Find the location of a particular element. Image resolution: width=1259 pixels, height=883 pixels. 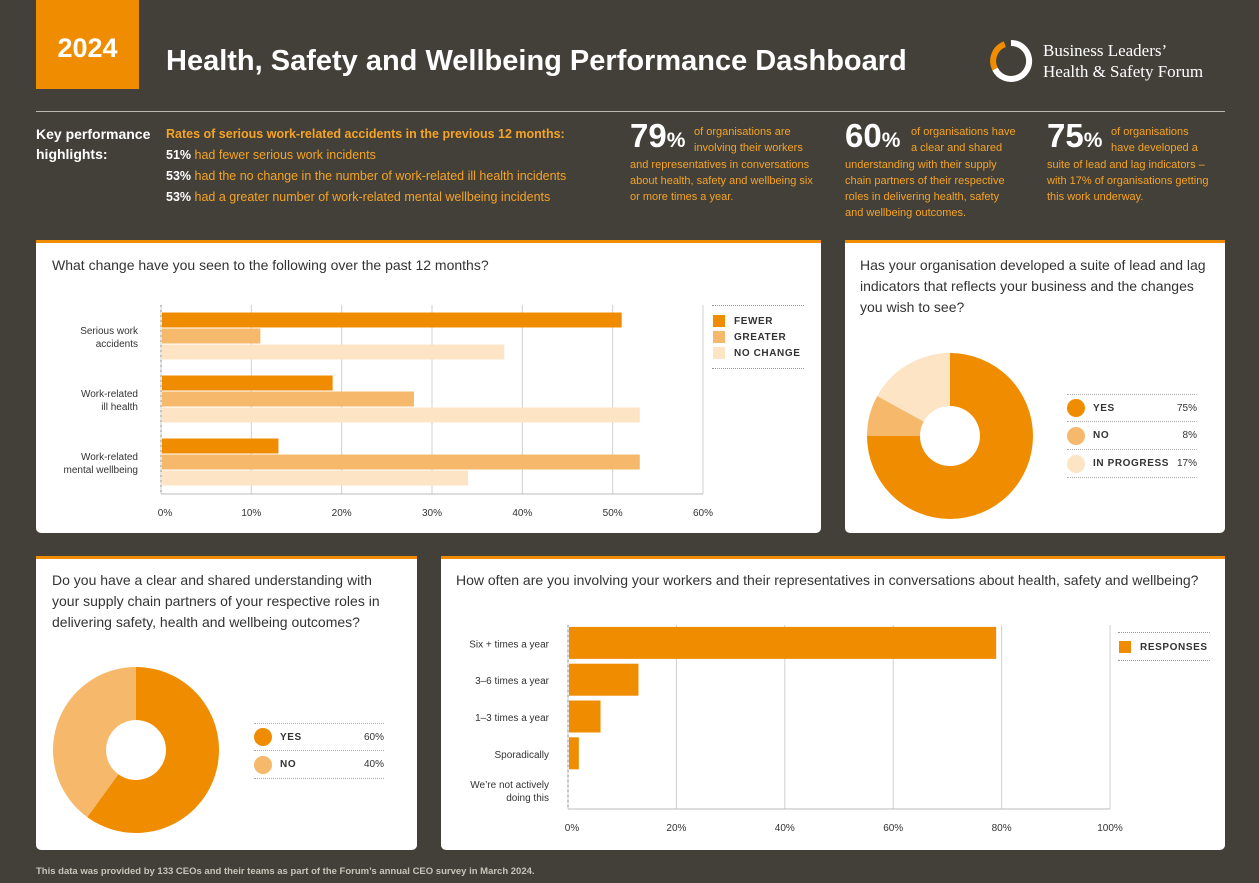

x-tick-label: 80% is located at coordinates (1002, 828).